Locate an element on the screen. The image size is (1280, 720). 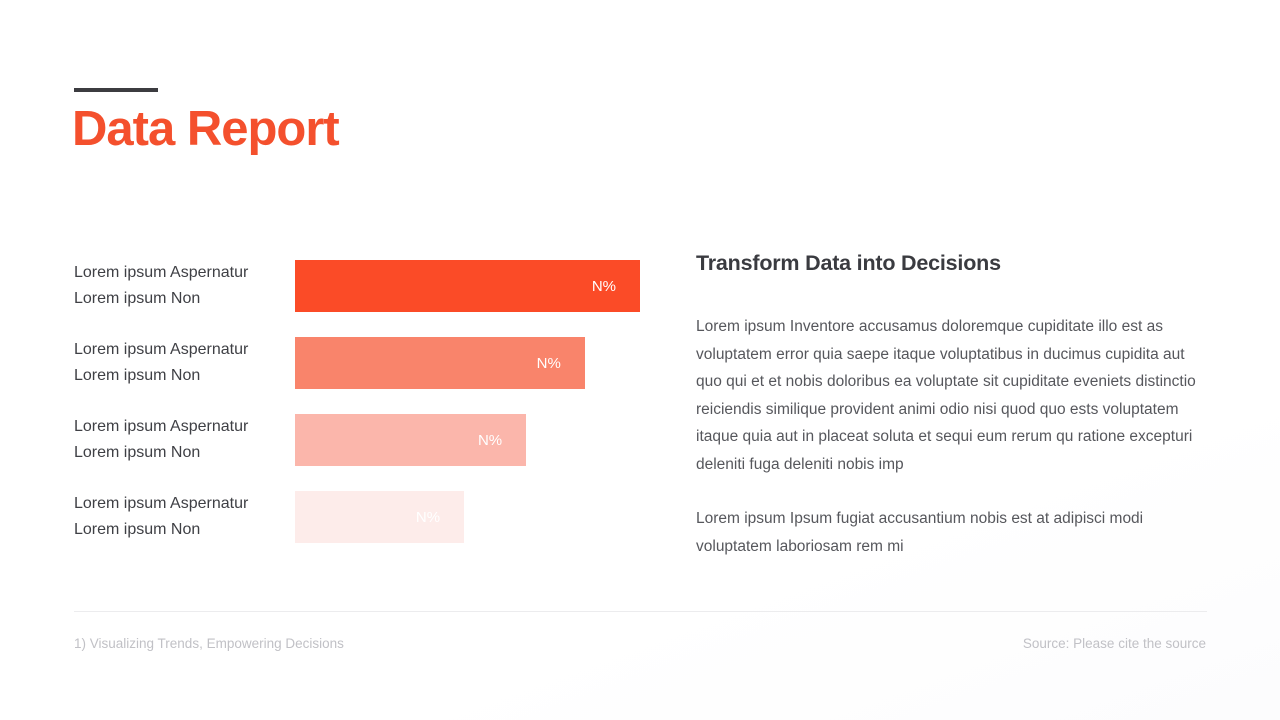
footer-divider is located at coordinates (640, 611).